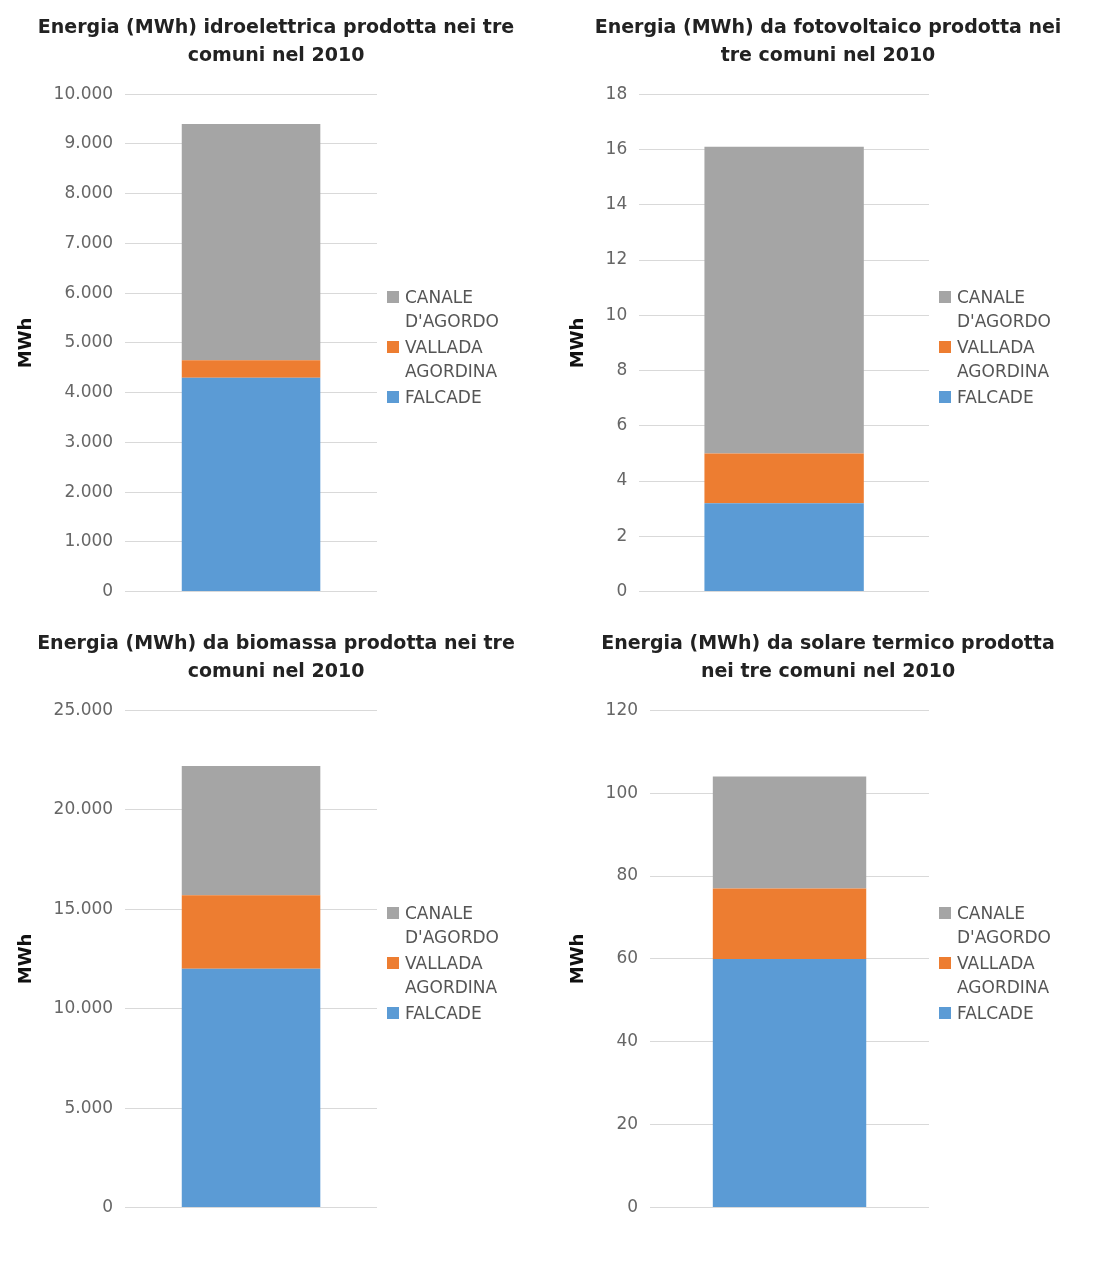 The image size is (1107, 1273). Describe the element at coordinates (616, 92) in the screenshot. I see `y-tick-label: 18` at that location.